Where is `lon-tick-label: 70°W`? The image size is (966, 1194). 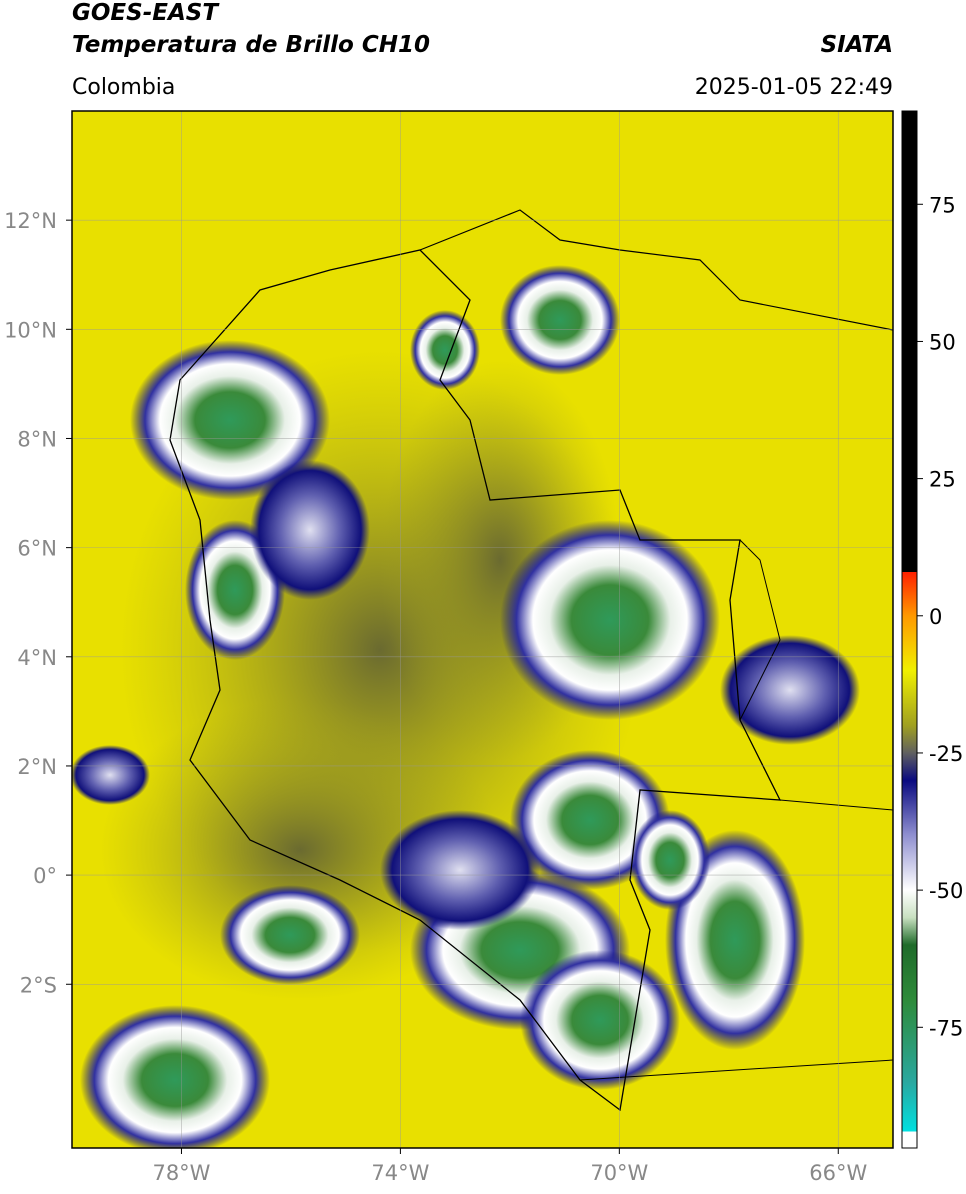
lon-tick-label: 70°W is located at coordinates (619, 1173).